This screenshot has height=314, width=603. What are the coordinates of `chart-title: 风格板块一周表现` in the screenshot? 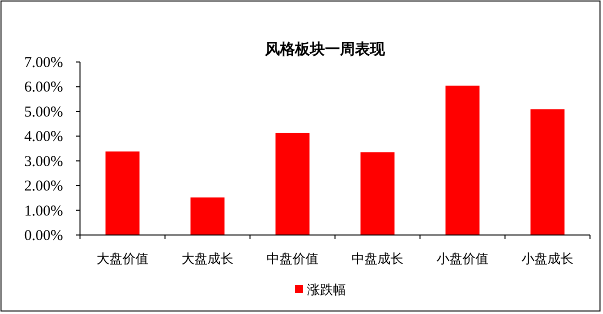 It's located at (325, 49).